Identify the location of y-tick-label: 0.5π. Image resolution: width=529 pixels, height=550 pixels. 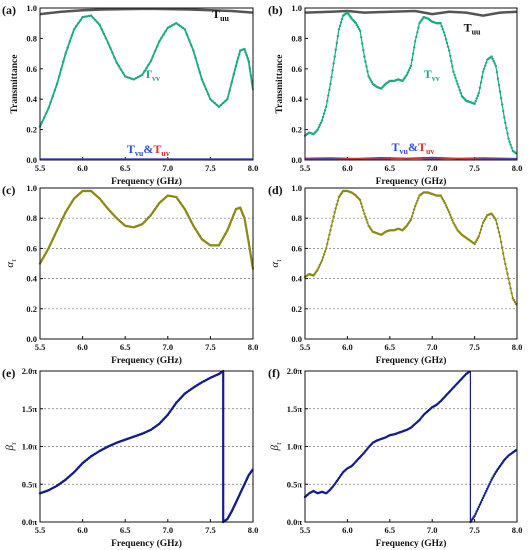
(295, 484).